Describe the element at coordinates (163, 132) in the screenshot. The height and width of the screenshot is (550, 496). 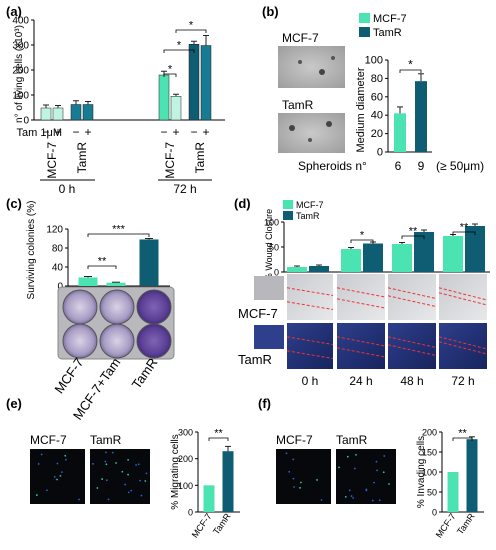
I see `tam-sign: −` at that location.